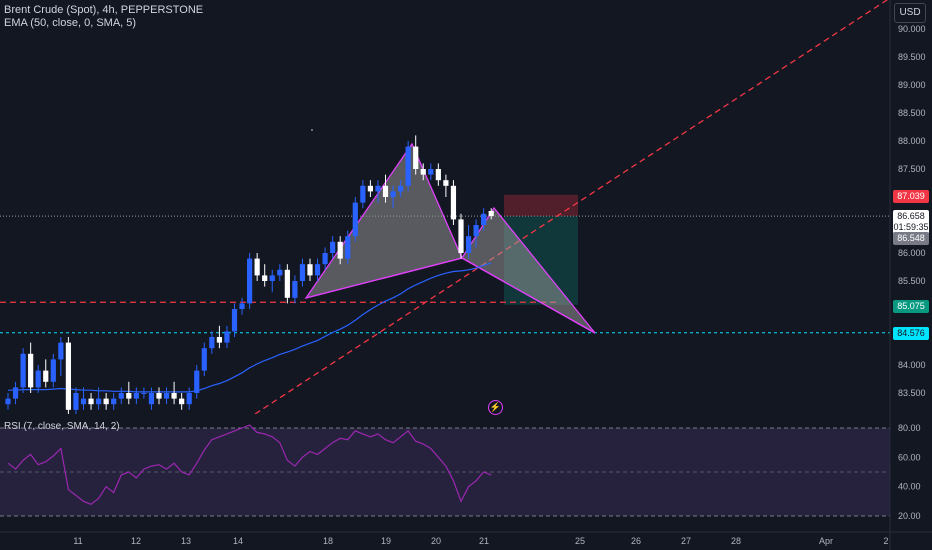  Describe the element at coordinates (912, 113) in the screenshot. I see `price-tick: 88.500` at that location.